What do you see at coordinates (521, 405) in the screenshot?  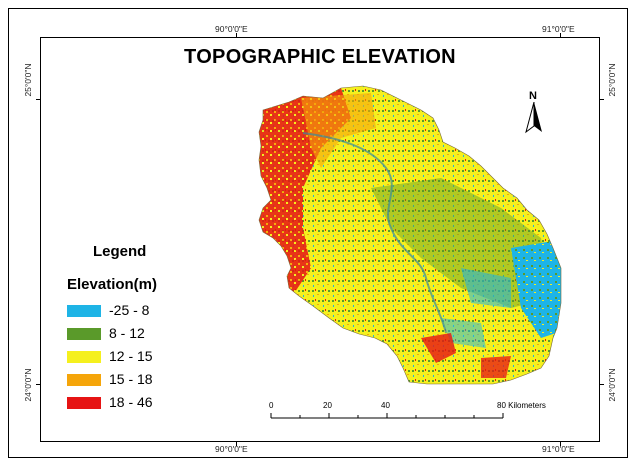 I see `scale-label-80: 80 Kilometers` at bounding box center [521, 405].